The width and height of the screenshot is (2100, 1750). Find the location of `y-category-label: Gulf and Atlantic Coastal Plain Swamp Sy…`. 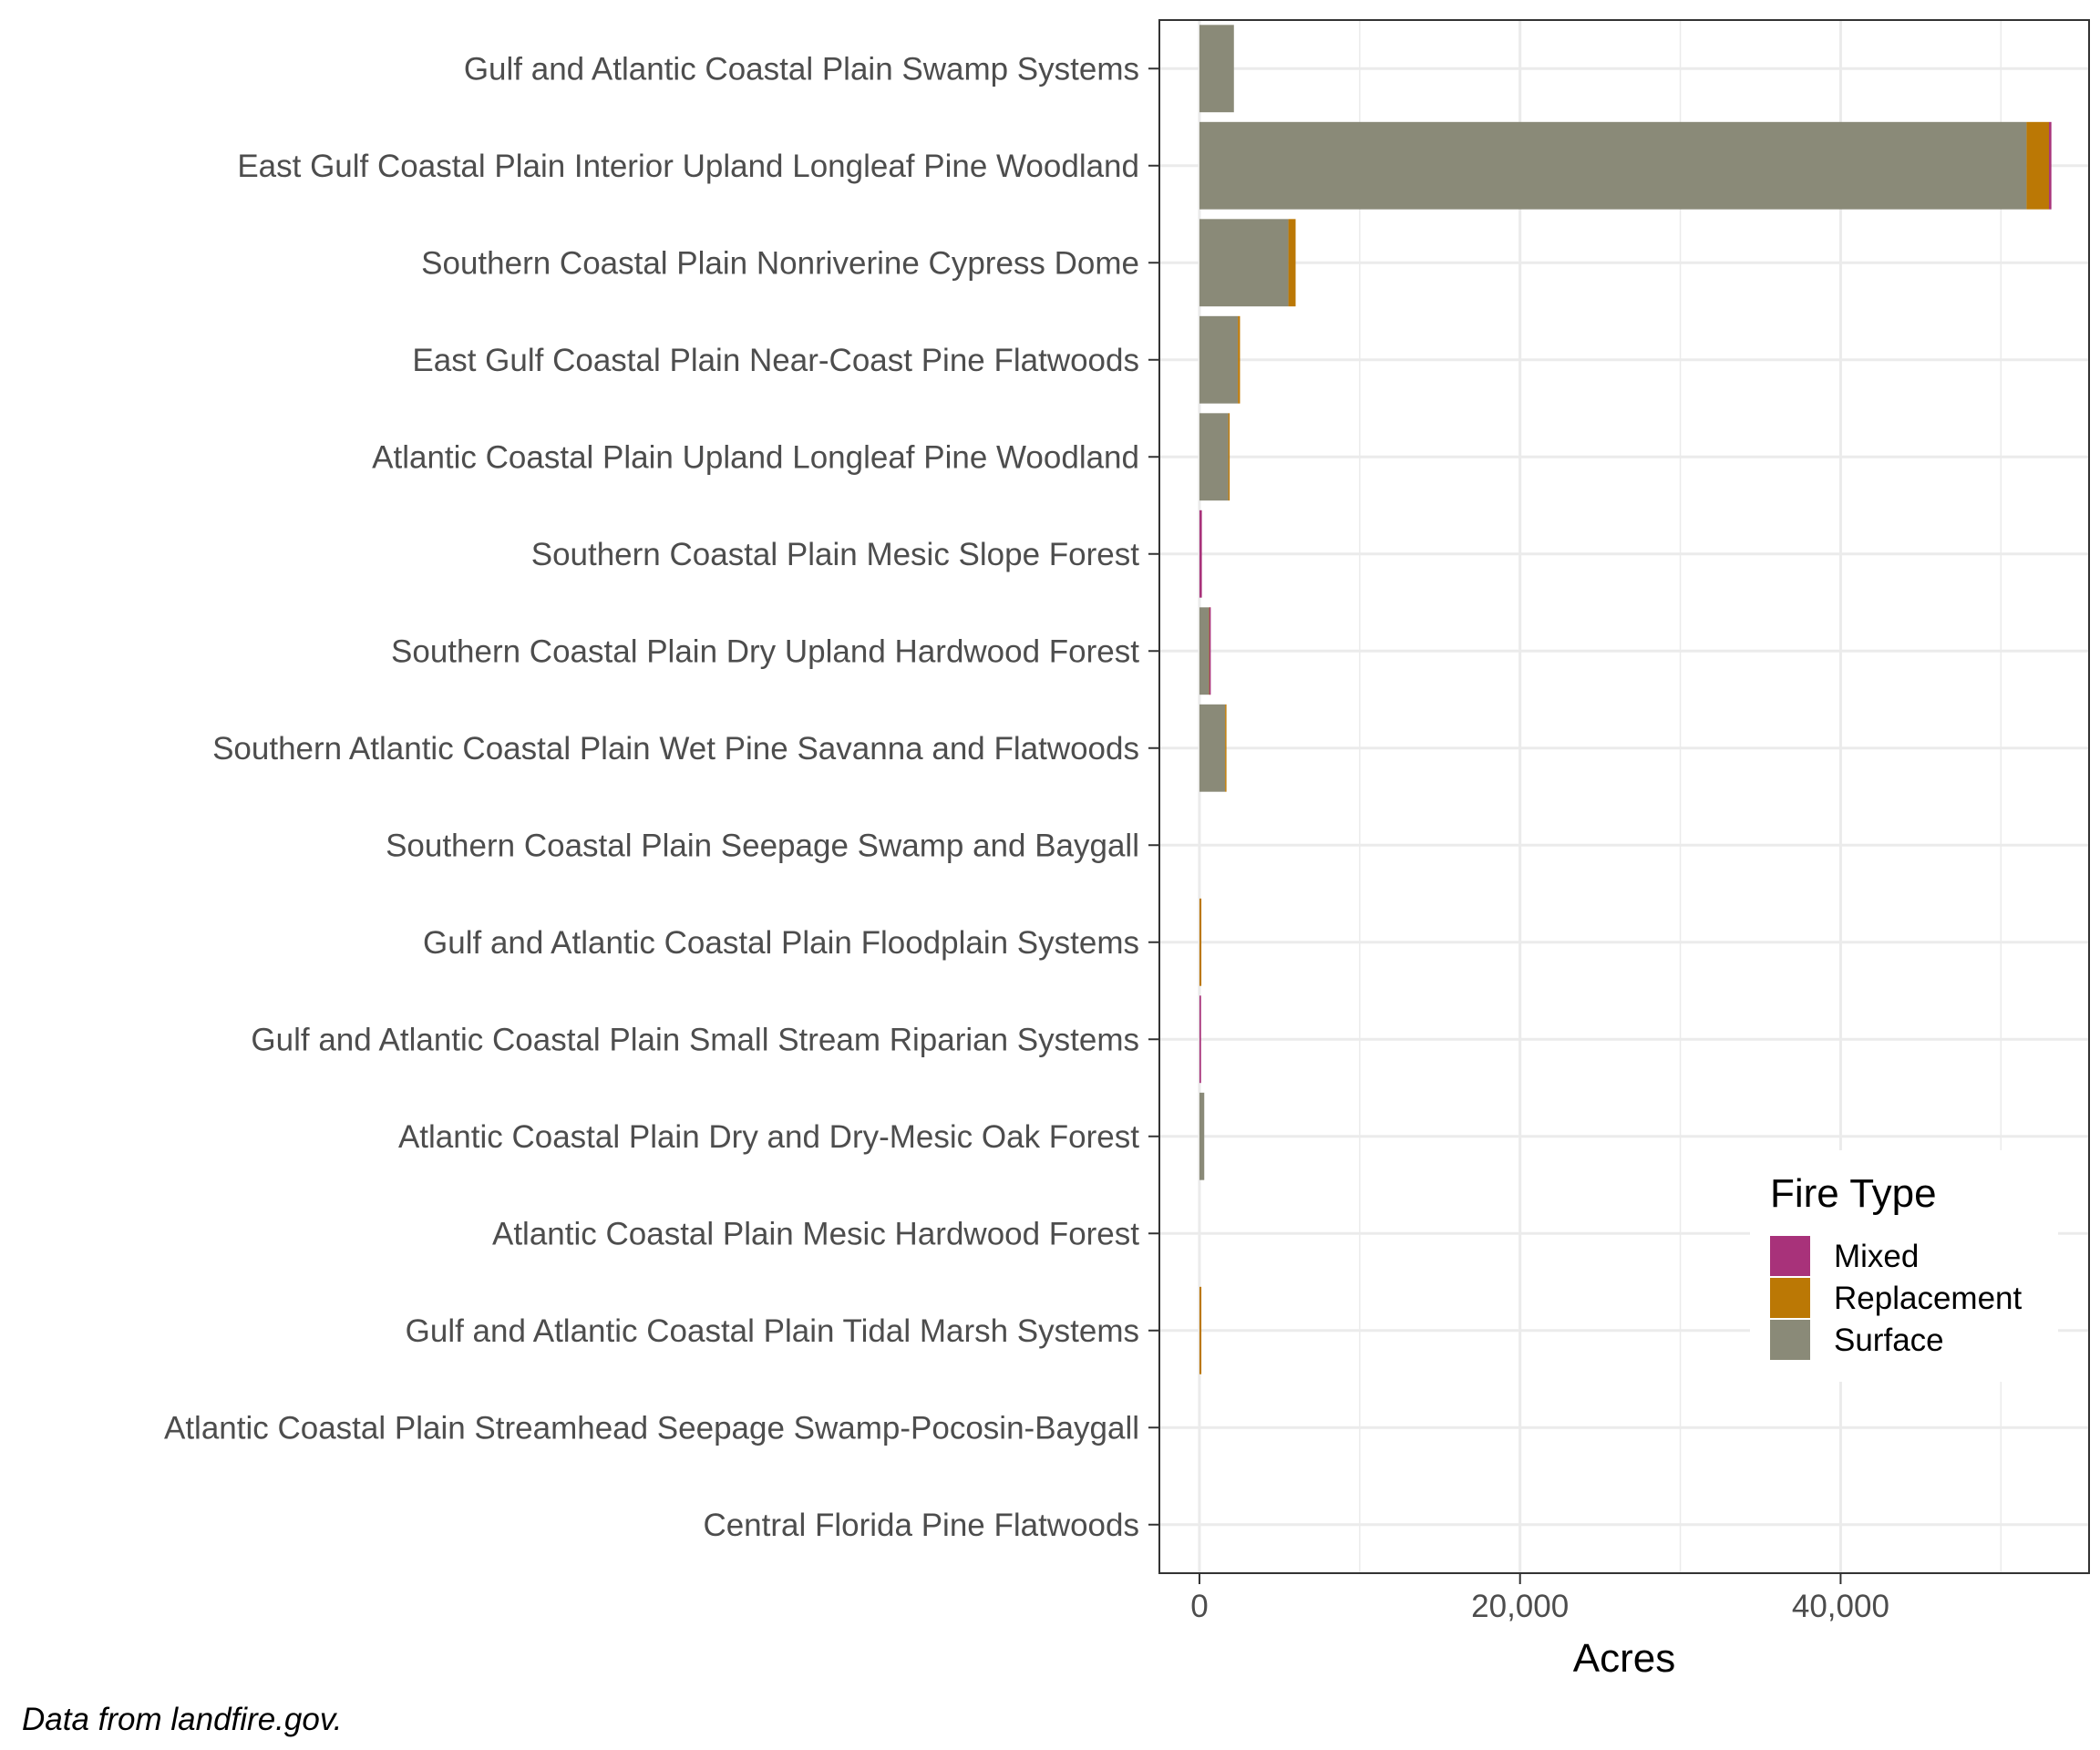

y-category-label: Gulf and Atlantic Coastal Plain Swamp Sy… is located at coordinates (801, 69).